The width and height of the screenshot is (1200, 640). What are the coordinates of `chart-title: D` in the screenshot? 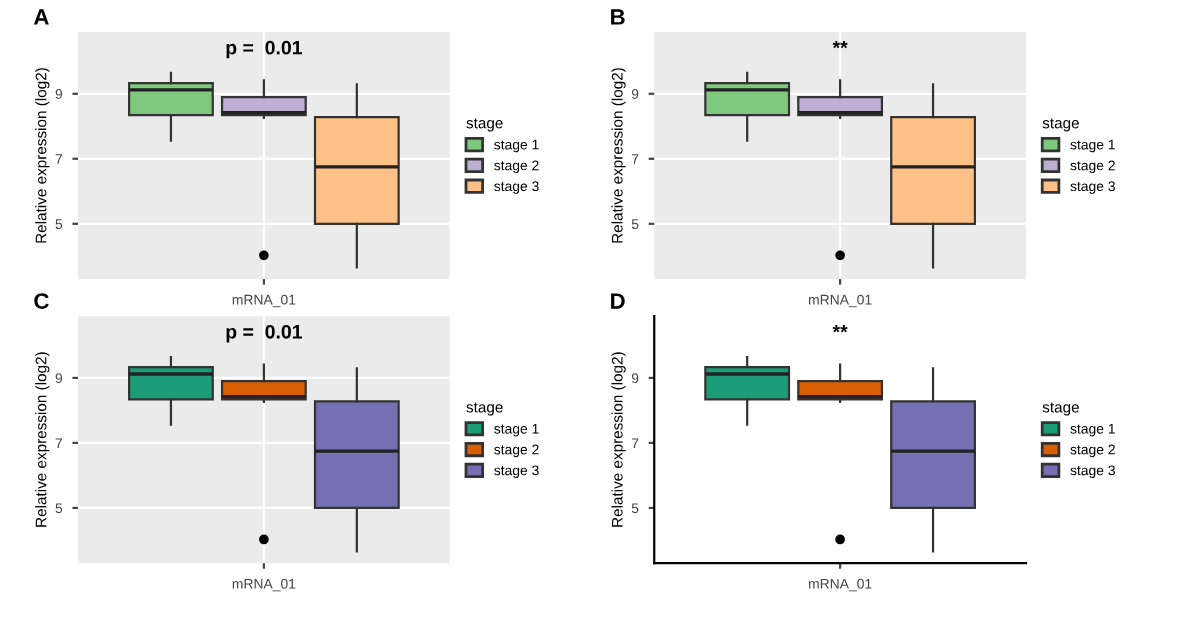 It's located at (618, 301).